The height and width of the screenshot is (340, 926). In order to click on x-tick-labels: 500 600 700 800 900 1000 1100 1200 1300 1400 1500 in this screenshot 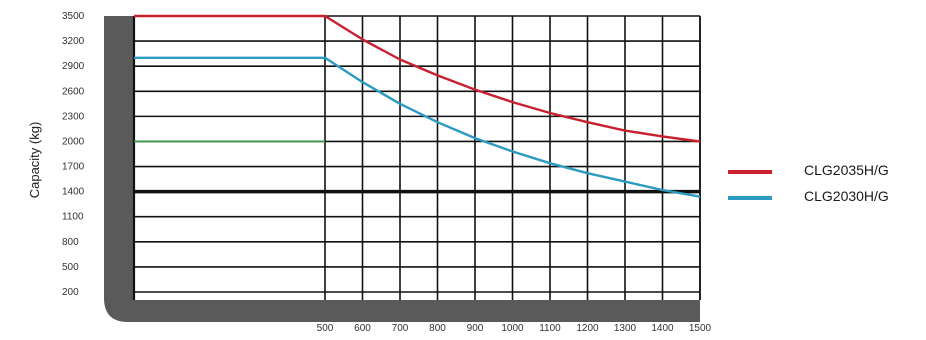, I will do `click(514, 328)`.